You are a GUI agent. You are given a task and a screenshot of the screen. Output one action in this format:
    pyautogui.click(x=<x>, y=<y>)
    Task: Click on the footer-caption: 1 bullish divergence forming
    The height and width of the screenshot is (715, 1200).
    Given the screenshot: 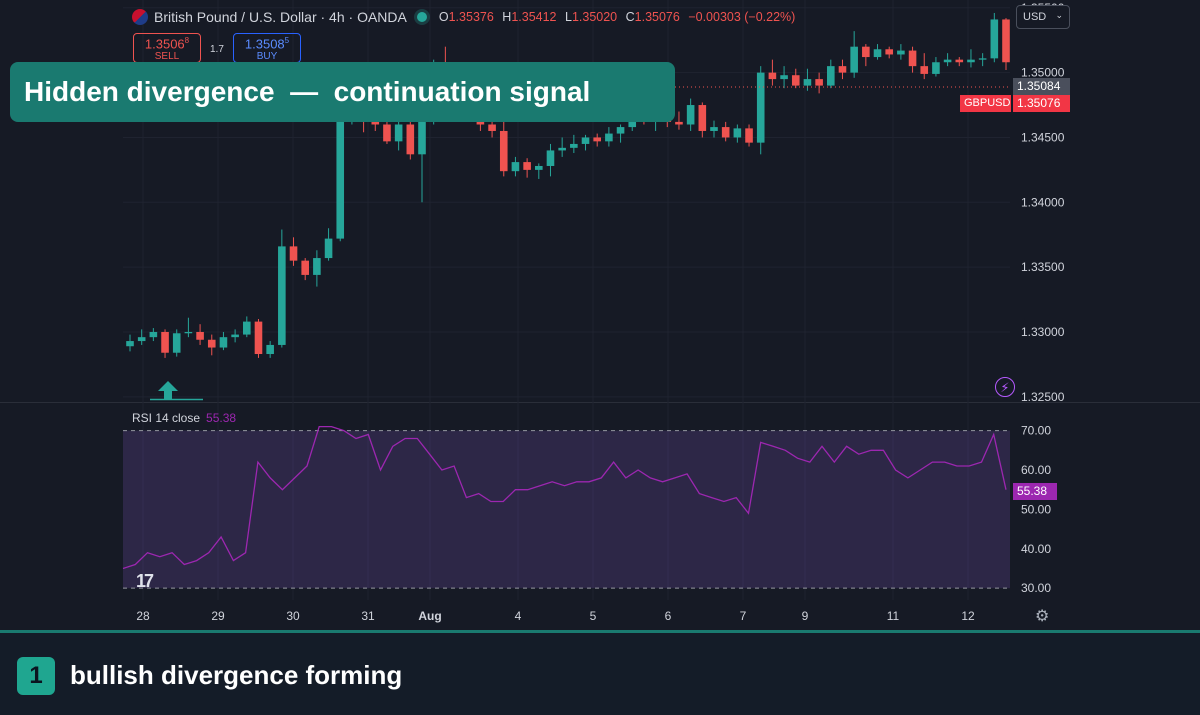 What is the action you would take?
    pyautogui.click(x=600, y=672)
    